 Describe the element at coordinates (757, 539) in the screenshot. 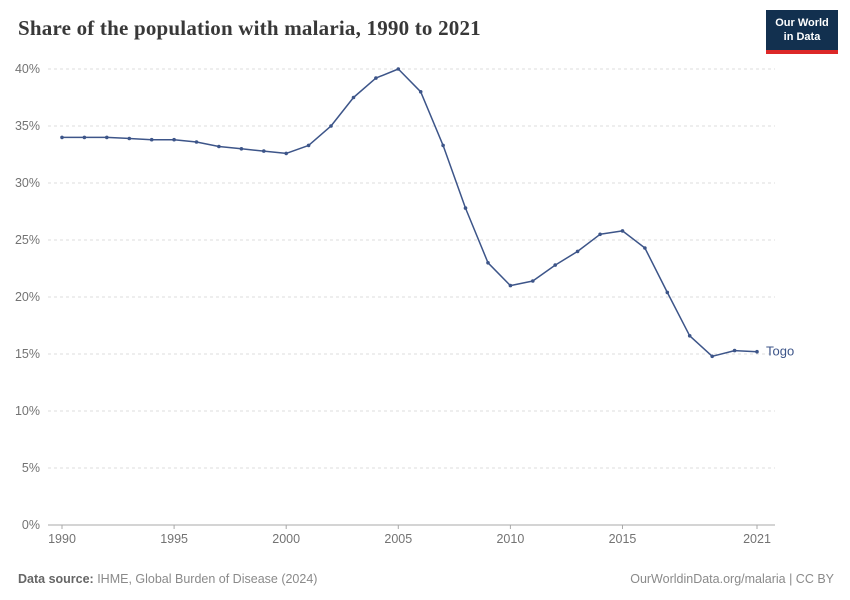

I see `x-tick-label: 2021` at that location.